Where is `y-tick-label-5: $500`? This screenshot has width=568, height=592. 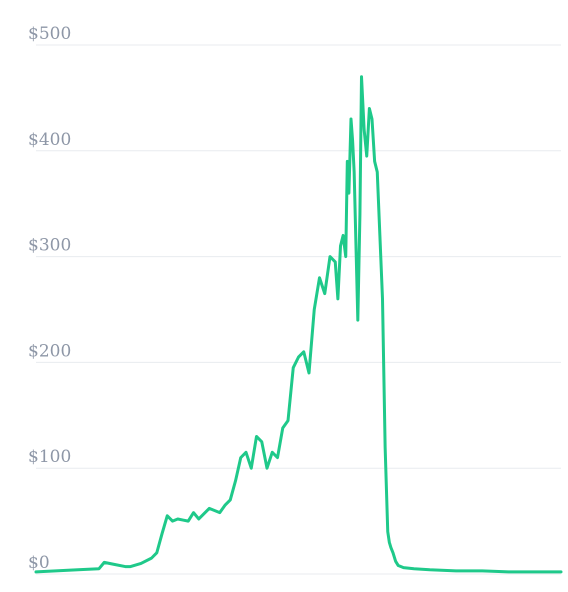 y-tick-label-5: $500 is located at coordinates (49, 34).